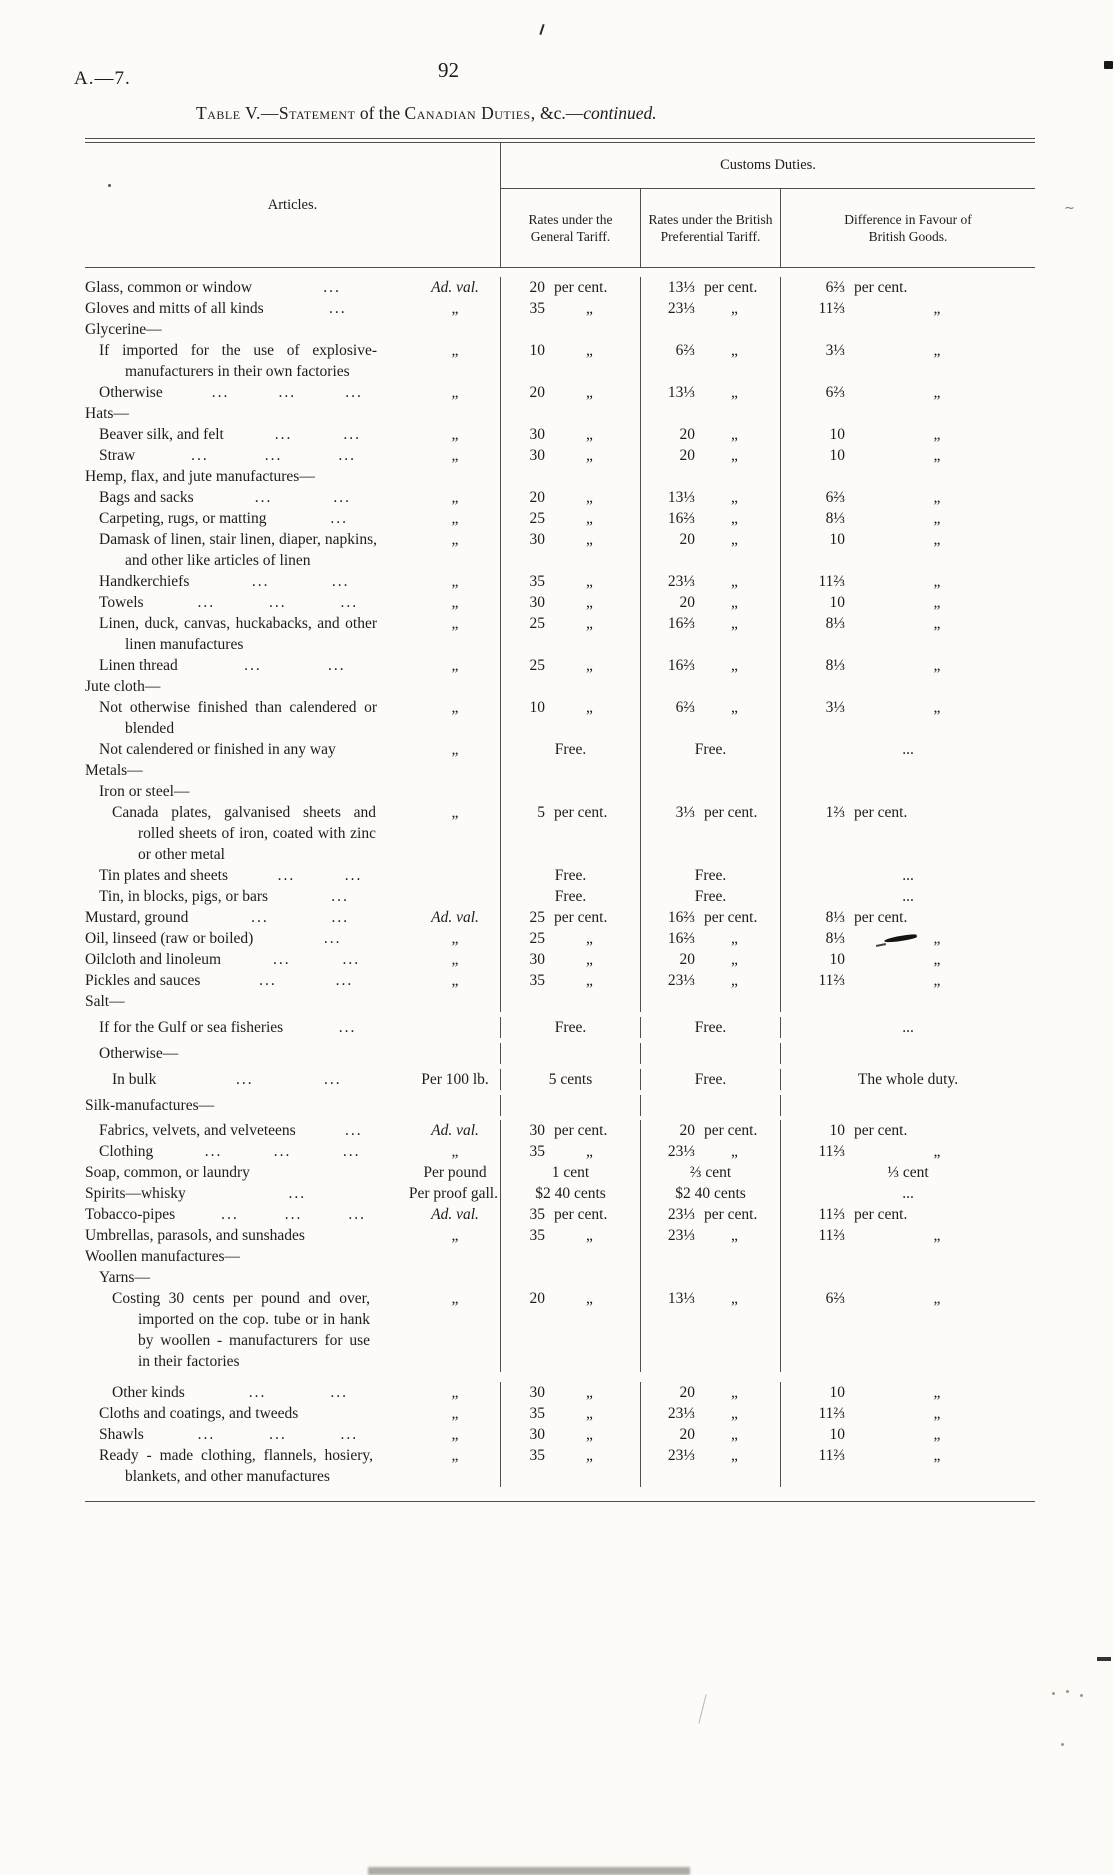  Describe the element at coordinates (292, 434) in the screenshot. I see `article-cell: Beaver silk, and felt...... „` at that location.